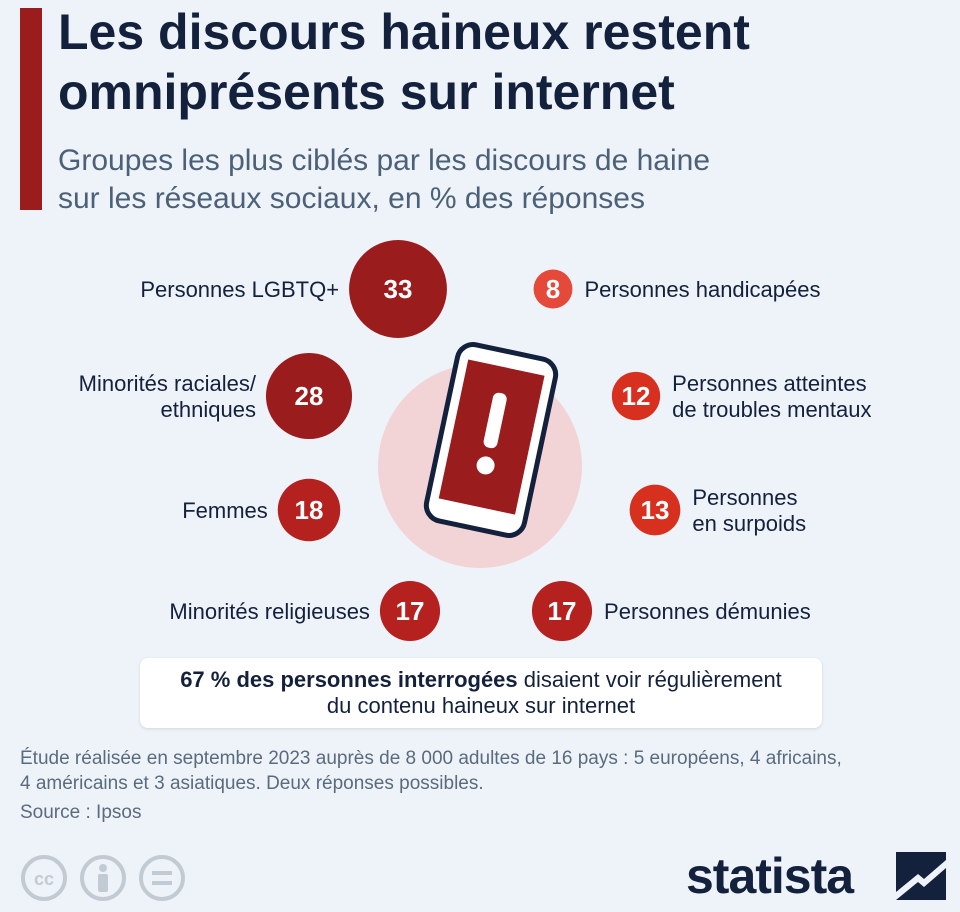  I want to click on bubble-label-5: Personnes handicapées, so click(702, 289).